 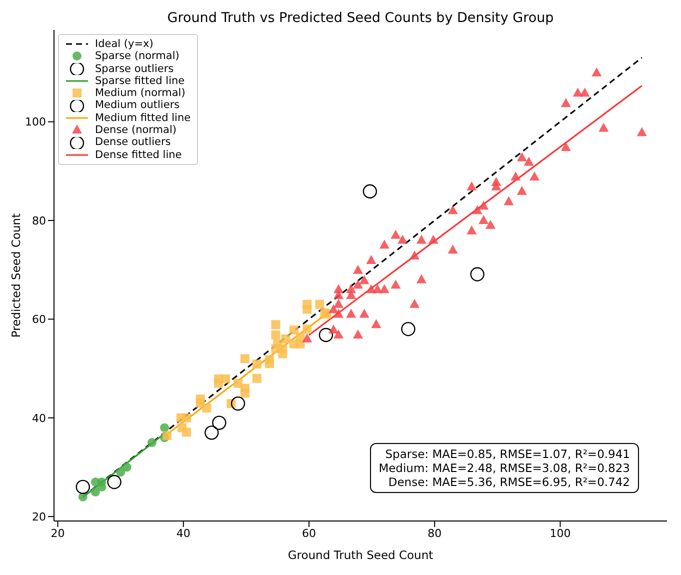 What do you see at coordinates (39, 418) in the screenshot?
I see `y-tick-label: 40` at bounding box center [39, 418].